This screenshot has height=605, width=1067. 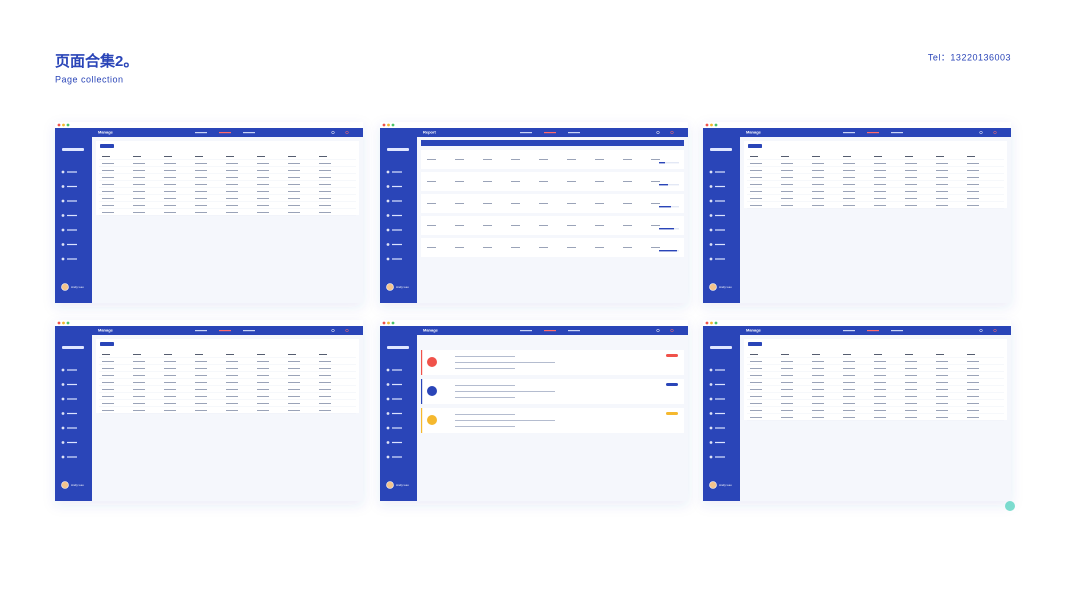 What do you see at coordinates (96, 61) in the screenshot?
I see `page-title: 页面合集2。` at bounding box center [96, 61].